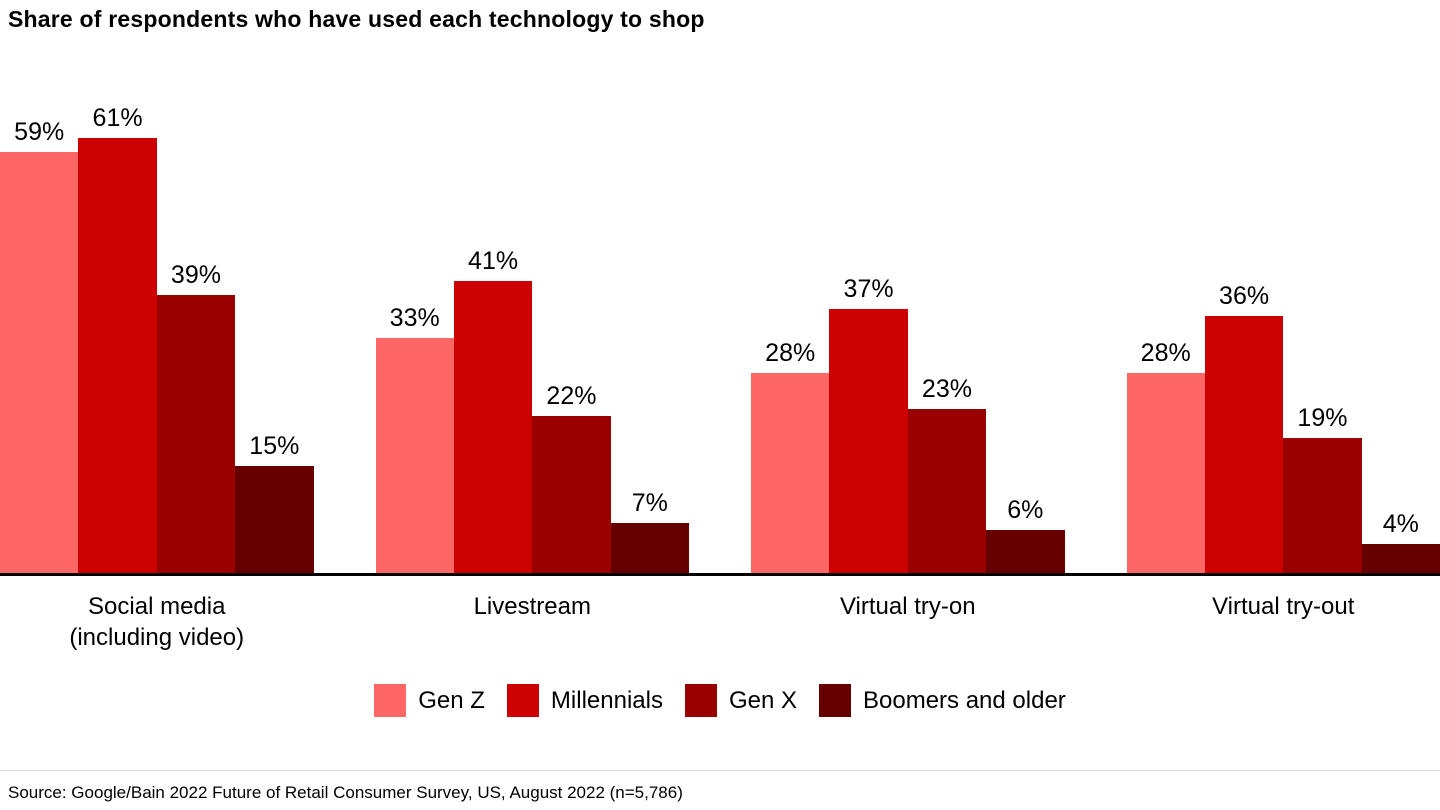 This screenshot has width=1440, height=810. I want to click on legend: Gen Z Millennials Gen X Boomers and older, so click(720, 700).